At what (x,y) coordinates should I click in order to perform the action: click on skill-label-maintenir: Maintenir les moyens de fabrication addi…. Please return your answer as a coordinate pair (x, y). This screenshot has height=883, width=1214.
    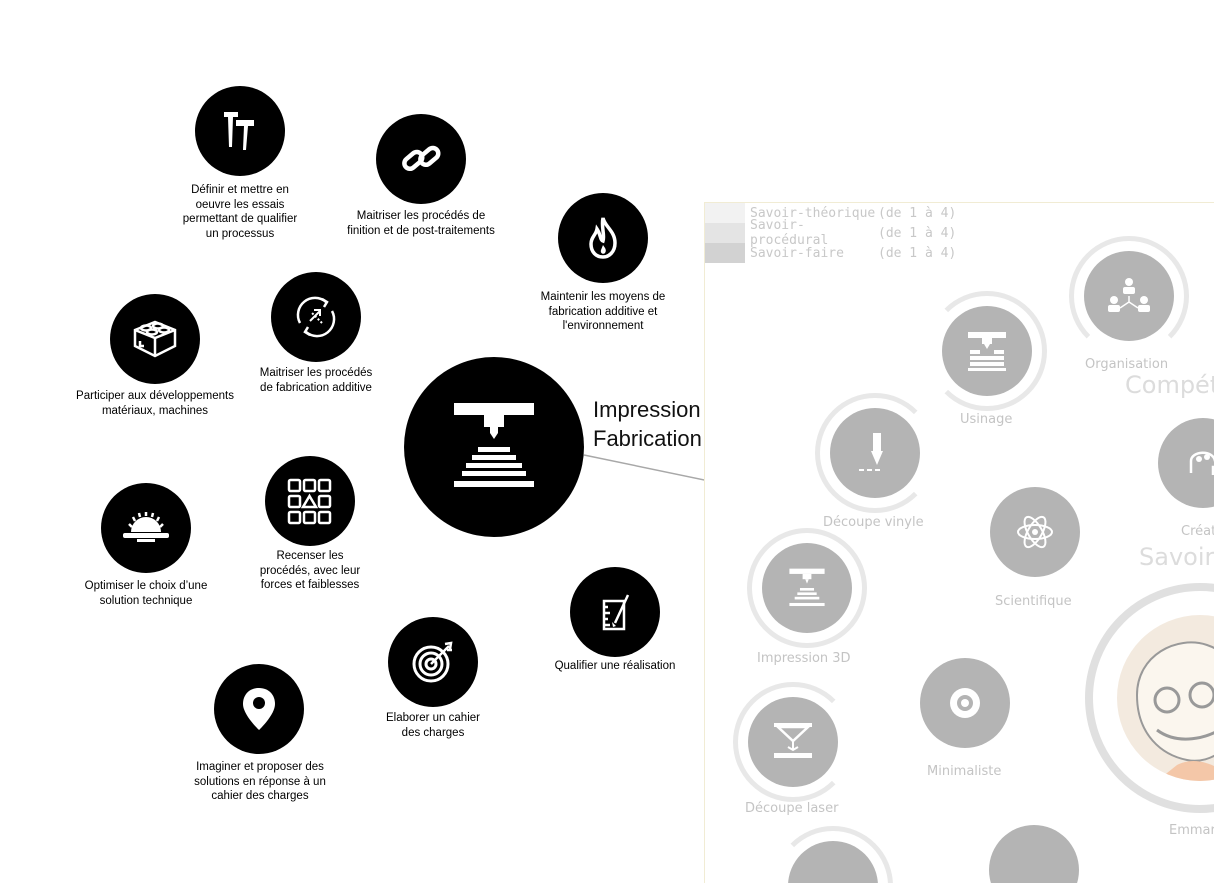
    Looking at the image, I should click on (603, 311).